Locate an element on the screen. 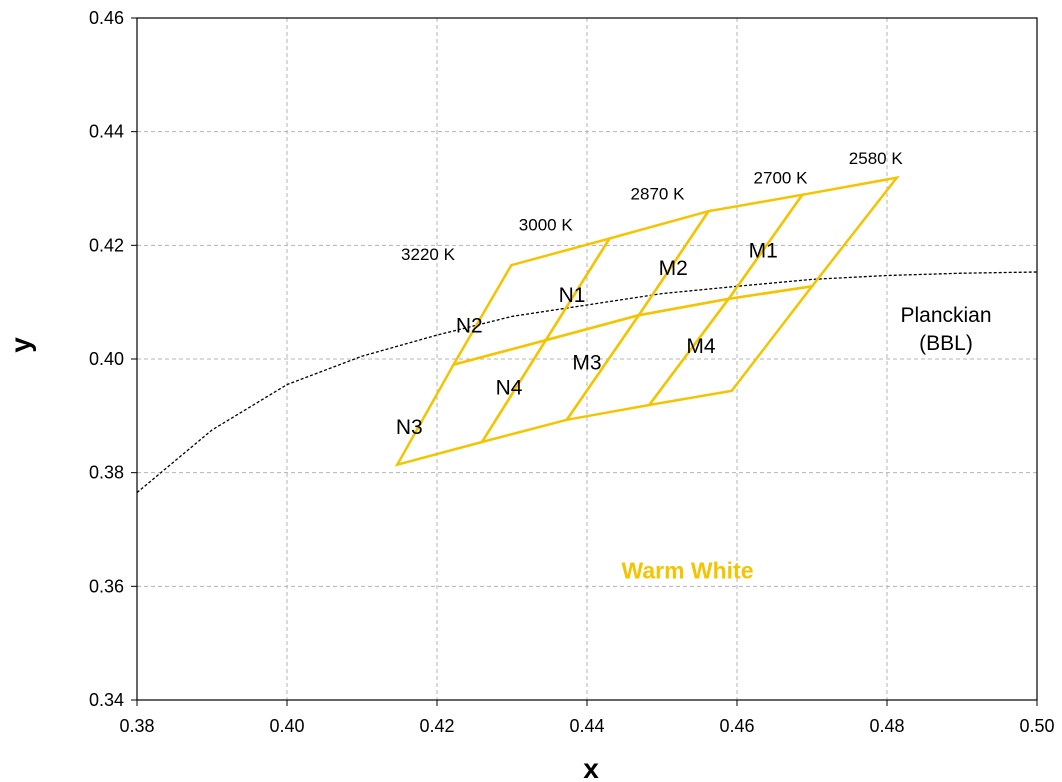  x-axis-title: x is located at coordinates (591, 767).